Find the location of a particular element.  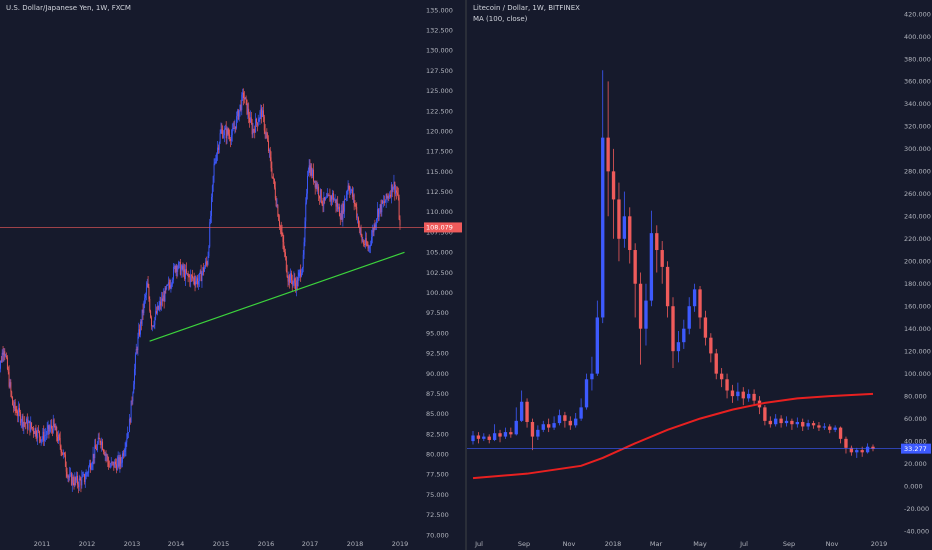

x-axis-tick-label: Jul is located at coordinates (478, 544).